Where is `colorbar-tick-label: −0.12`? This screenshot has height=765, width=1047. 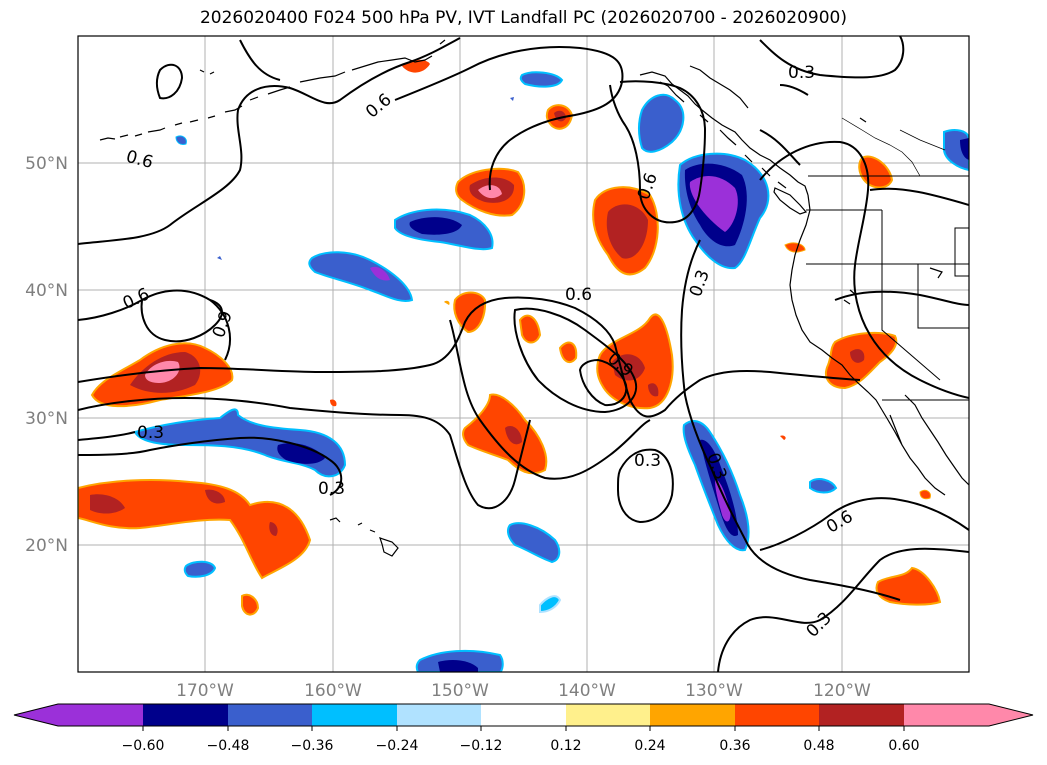
colorbar-tick-label: −0.12 is located at coordinates (481, 746).